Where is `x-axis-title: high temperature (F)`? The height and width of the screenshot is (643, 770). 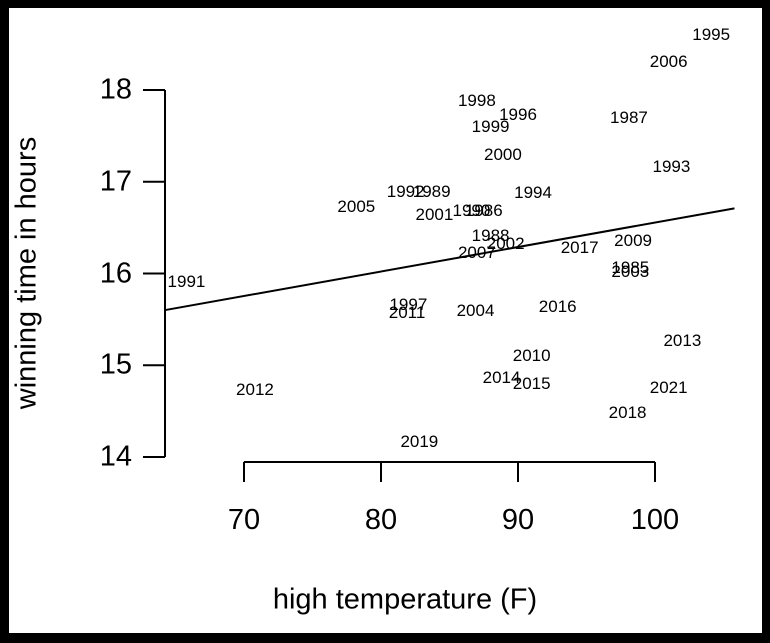
x-axis-title: high temperature (F) is located at coordinates (405, 599).